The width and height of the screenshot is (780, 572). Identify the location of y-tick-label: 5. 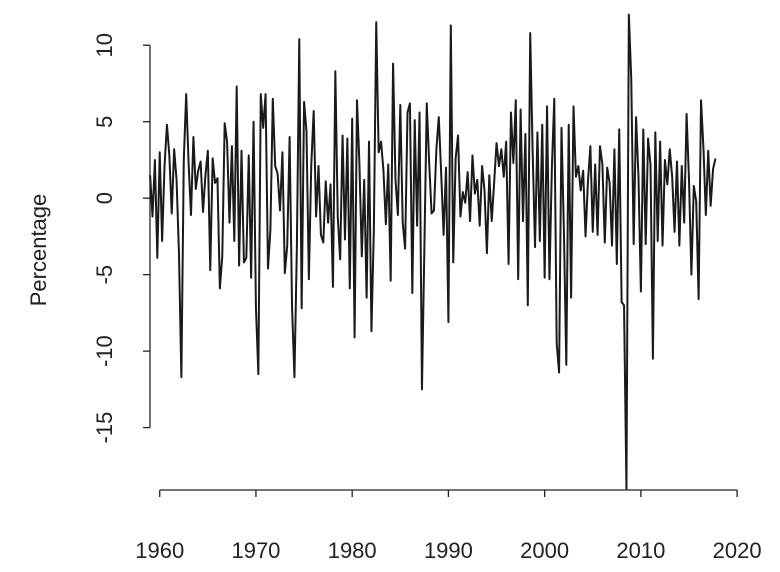
(104, 122).